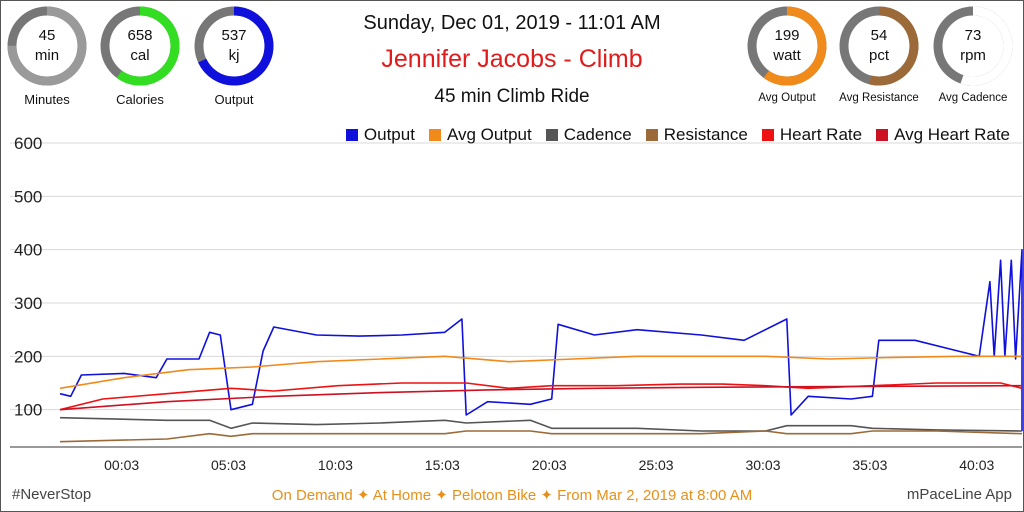  I want to click on legend-item-output: Output, so click(380, 135).